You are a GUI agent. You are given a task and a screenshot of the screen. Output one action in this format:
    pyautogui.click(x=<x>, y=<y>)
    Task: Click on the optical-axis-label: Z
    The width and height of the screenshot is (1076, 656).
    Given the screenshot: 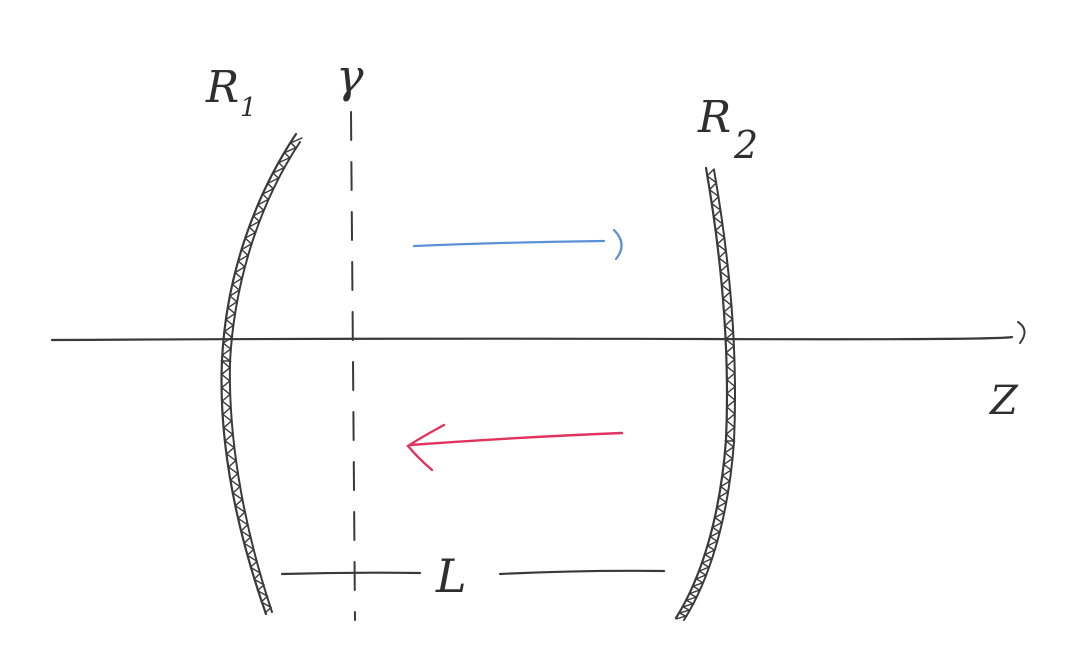 What is the action you would take?
    pyautogui.click(x=1003, y=401)
    